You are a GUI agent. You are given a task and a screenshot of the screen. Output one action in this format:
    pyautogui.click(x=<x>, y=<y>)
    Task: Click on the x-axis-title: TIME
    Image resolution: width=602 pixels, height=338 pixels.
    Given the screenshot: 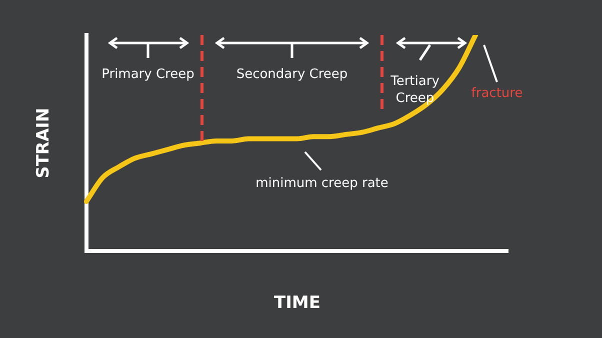 What is the action you would take?
    pyautogui.click(x=297, y=303)
    